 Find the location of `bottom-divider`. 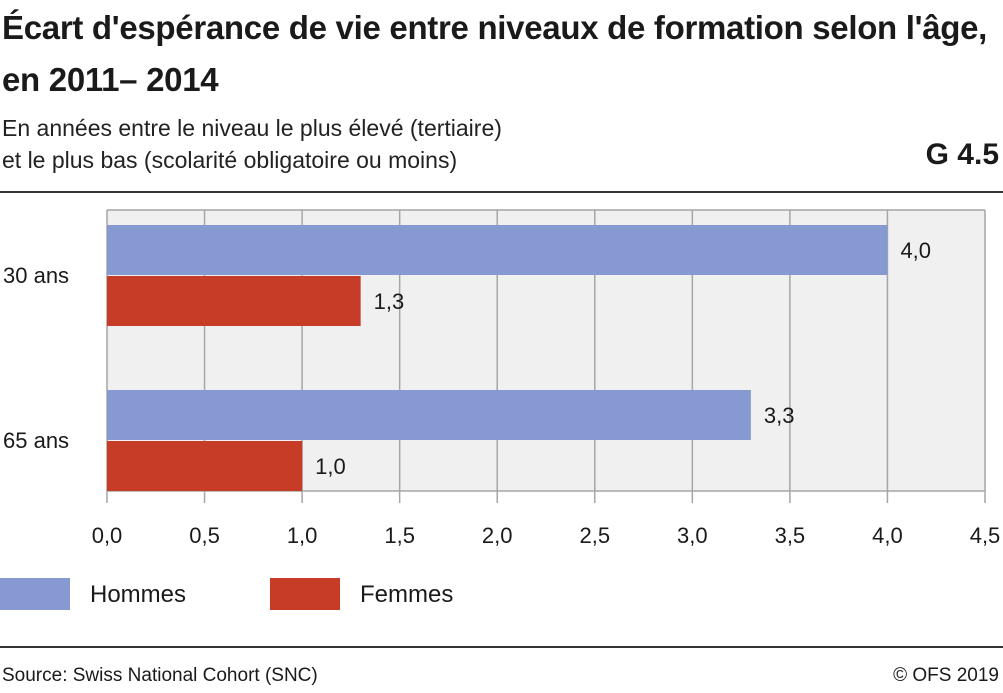

bottom-divider is located at coordinates (501, 647).